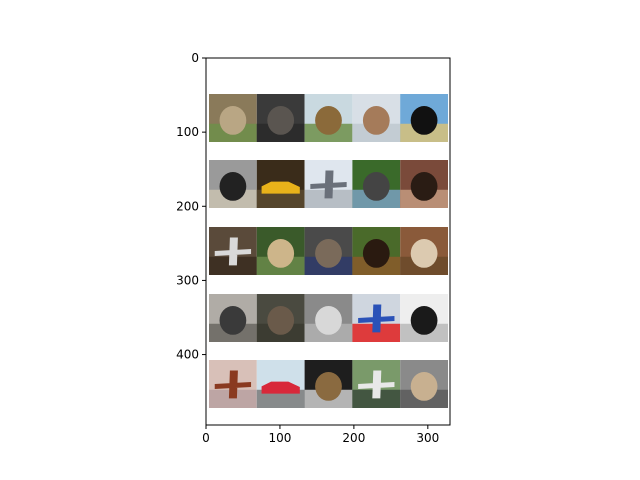 This screenshot has width=640, height=480. I want to click on y-tick-label: 300, so click(187, 280).